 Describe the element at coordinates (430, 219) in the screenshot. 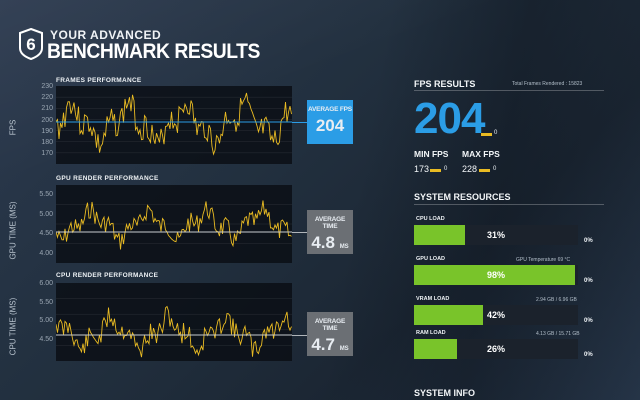

I see `resource-label: CPU LOAD` at that location.